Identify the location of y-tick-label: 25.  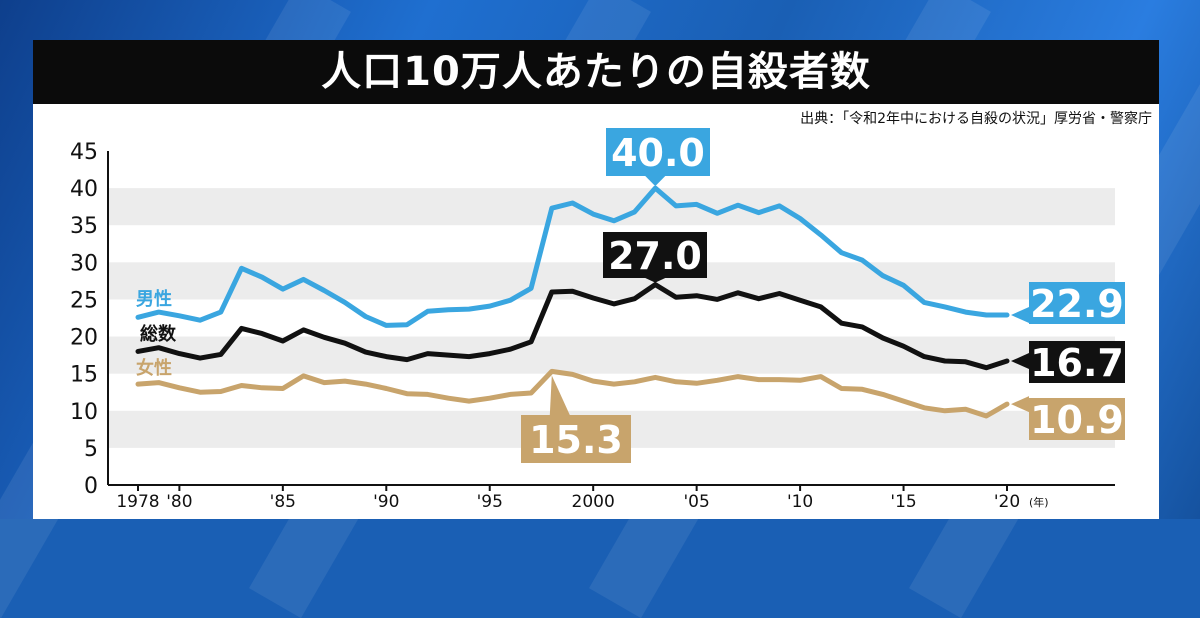
(84, 300).